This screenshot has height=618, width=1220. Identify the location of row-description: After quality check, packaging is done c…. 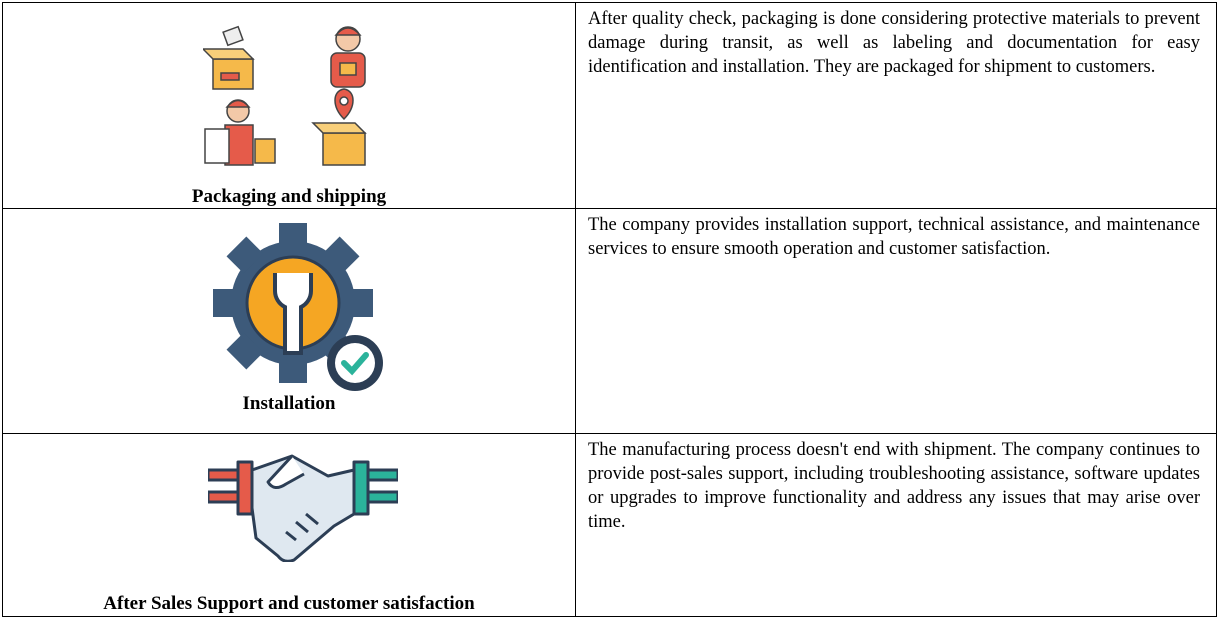
(894, 43).